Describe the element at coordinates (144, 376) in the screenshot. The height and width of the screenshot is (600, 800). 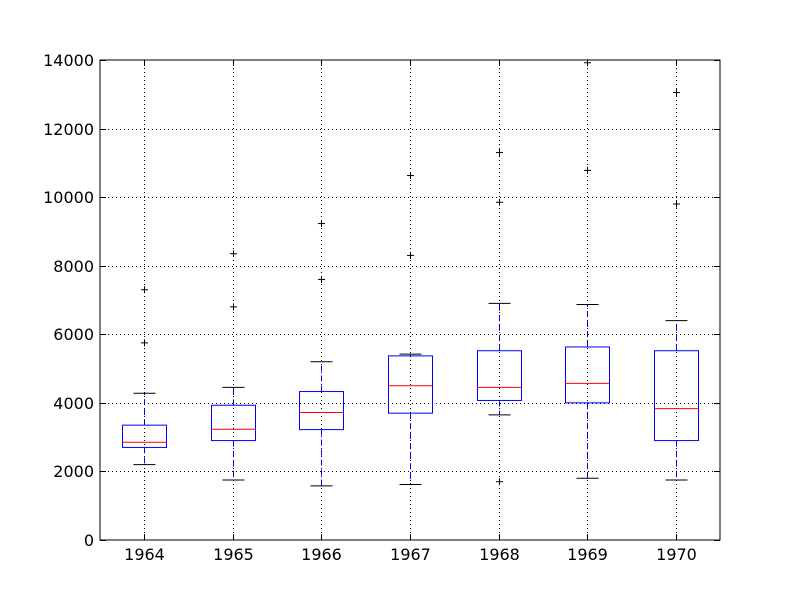
I see `box-1964` at that location.